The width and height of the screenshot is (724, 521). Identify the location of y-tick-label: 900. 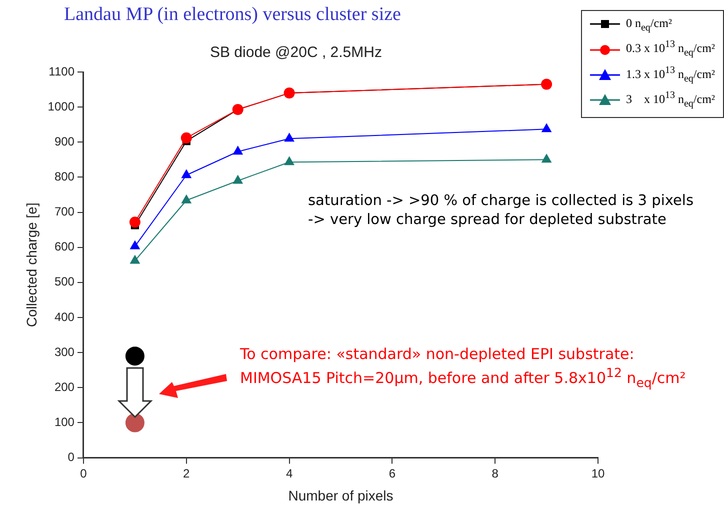
(64, 141).